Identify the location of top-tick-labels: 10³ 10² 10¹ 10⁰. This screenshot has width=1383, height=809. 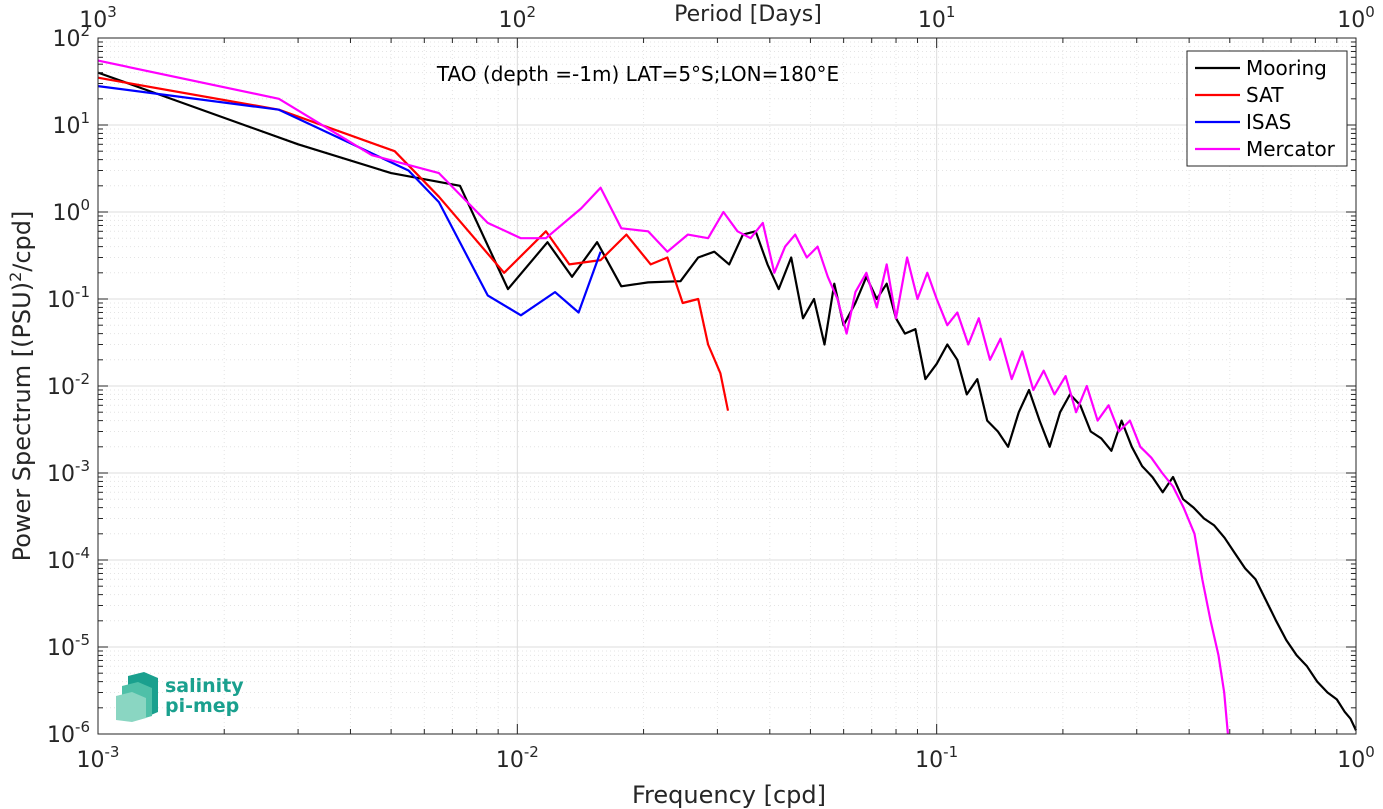
(727, 18).